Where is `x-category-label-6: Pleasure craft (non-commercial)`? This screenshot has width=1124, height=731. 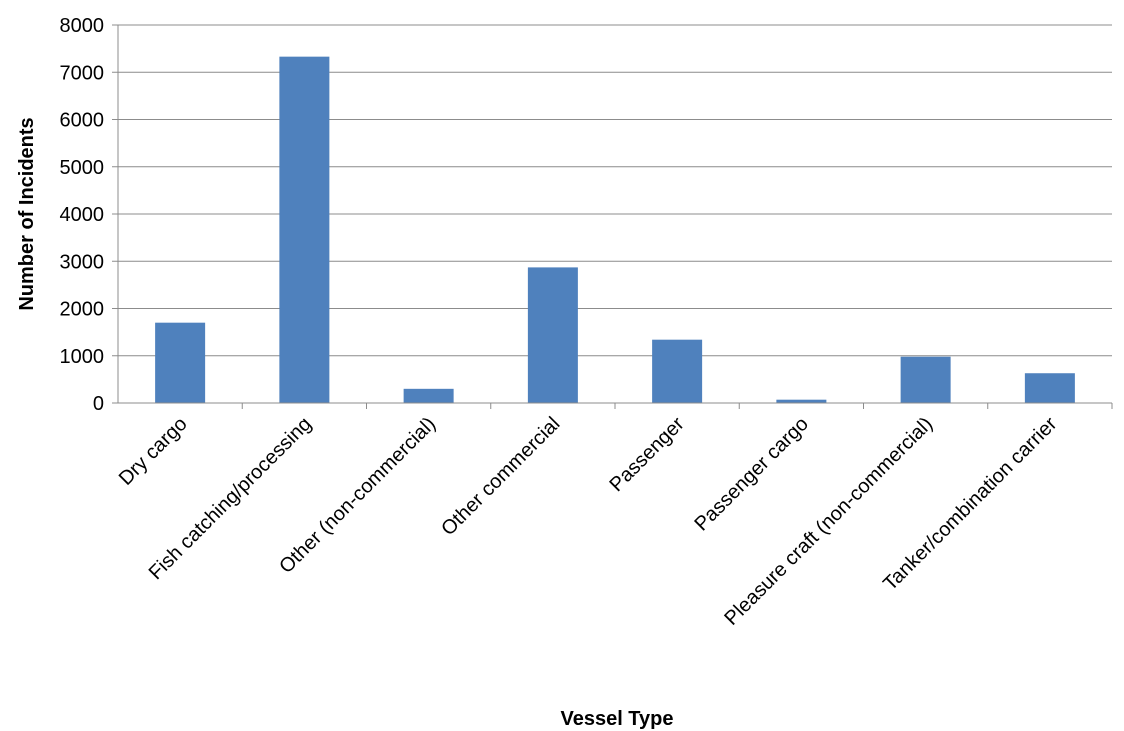 x-category-label-6: Pleasure craft (non-commercial) is located at coordinates (828, 521).